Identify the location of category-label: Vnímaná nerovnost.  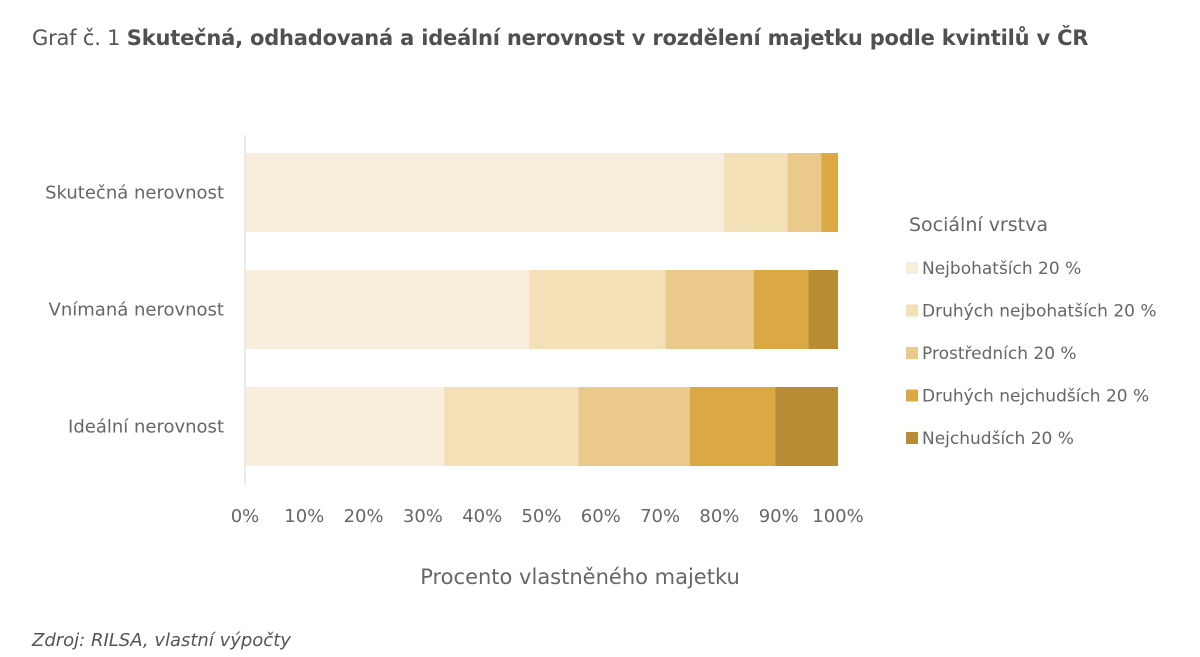
(136, 310).